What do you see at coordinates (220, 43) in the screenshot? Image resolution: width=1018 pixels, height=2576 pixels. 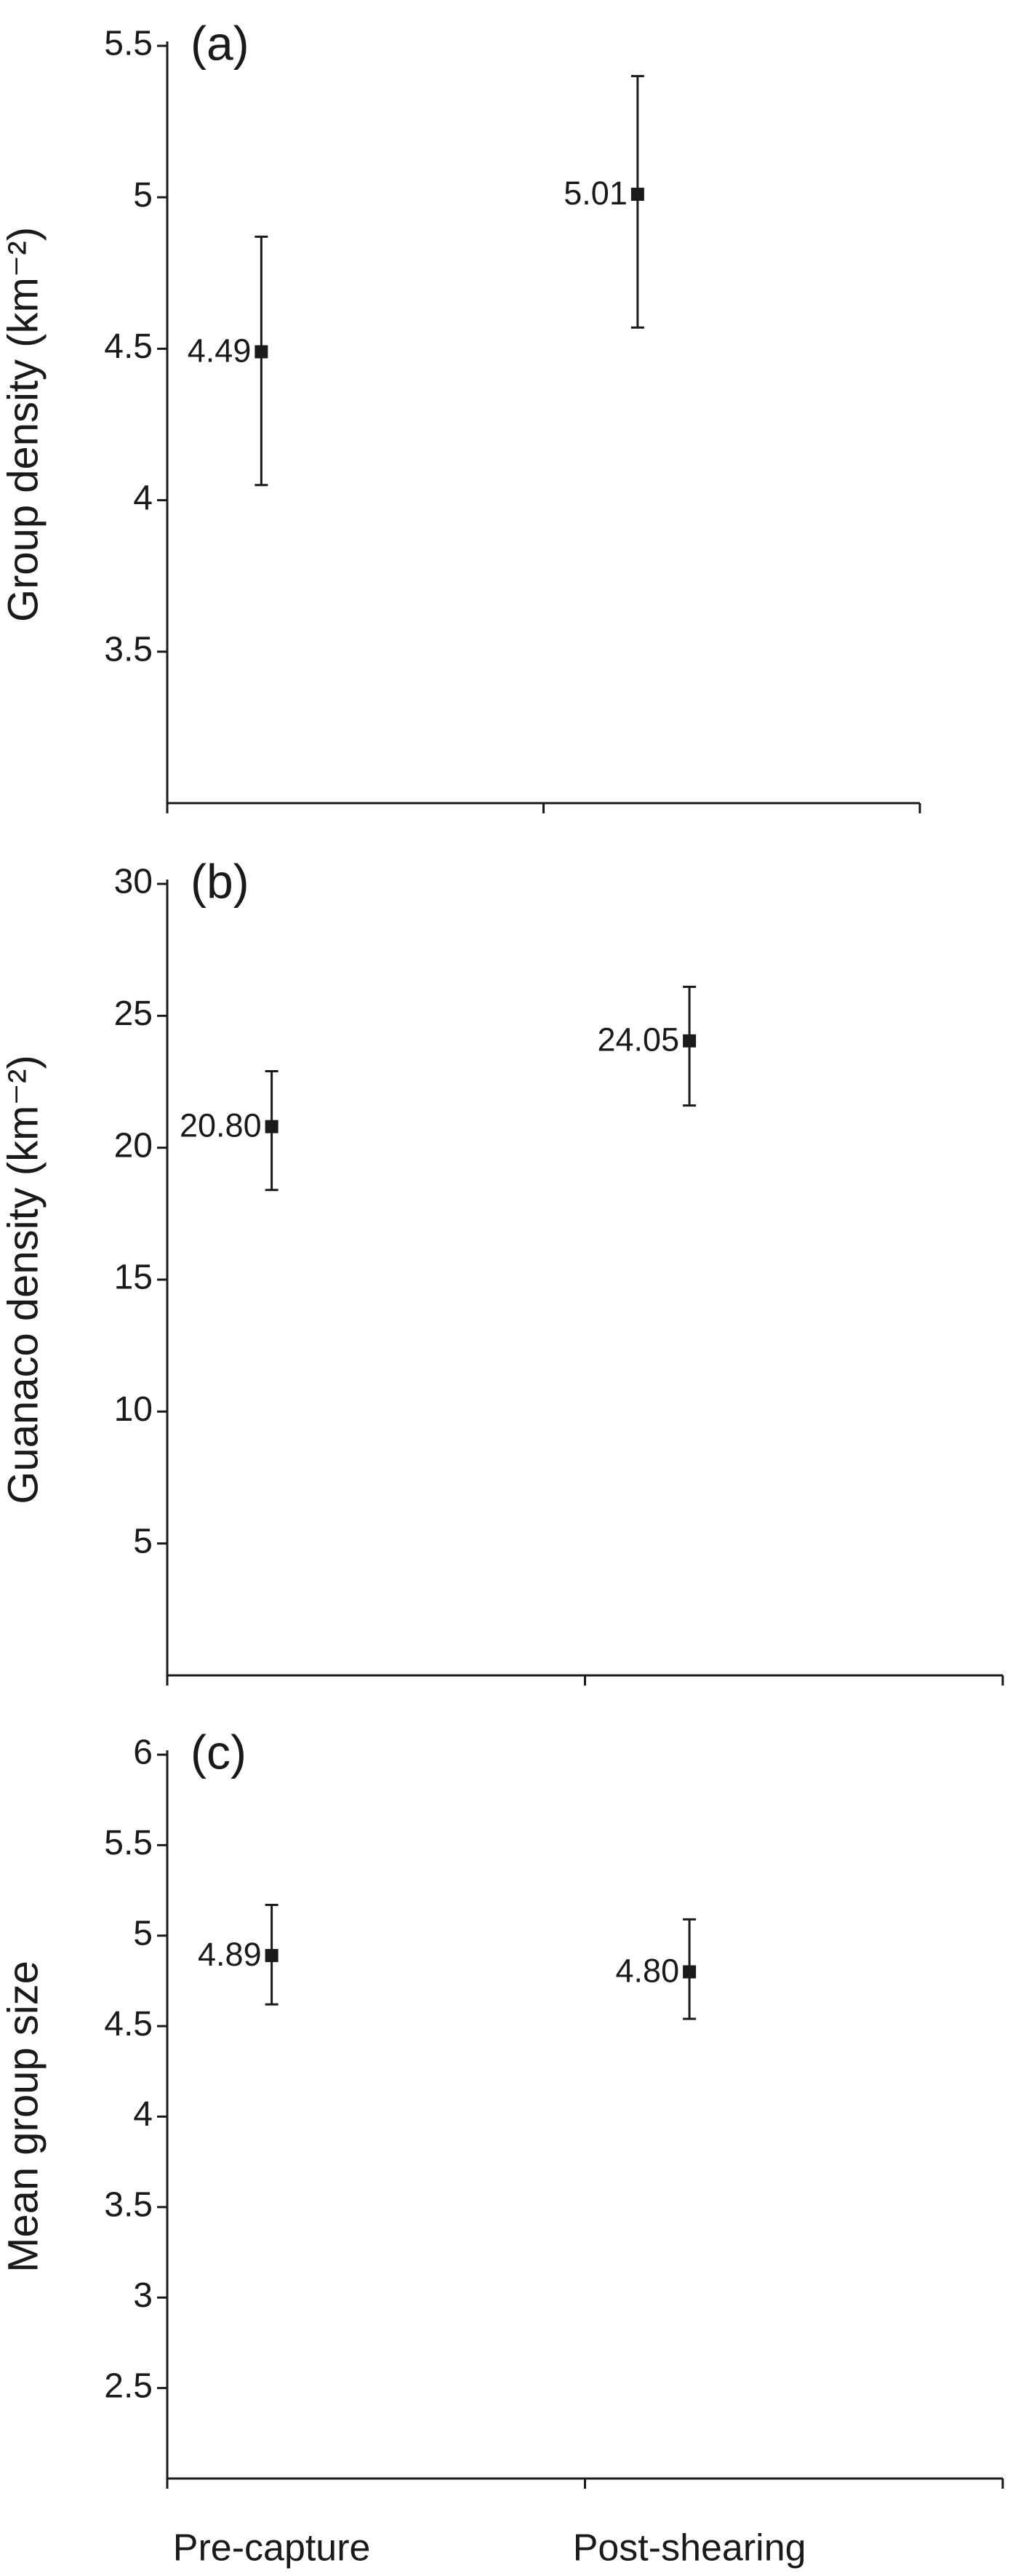 I see `panel-title: (a)` at bounding box center [220, 43].